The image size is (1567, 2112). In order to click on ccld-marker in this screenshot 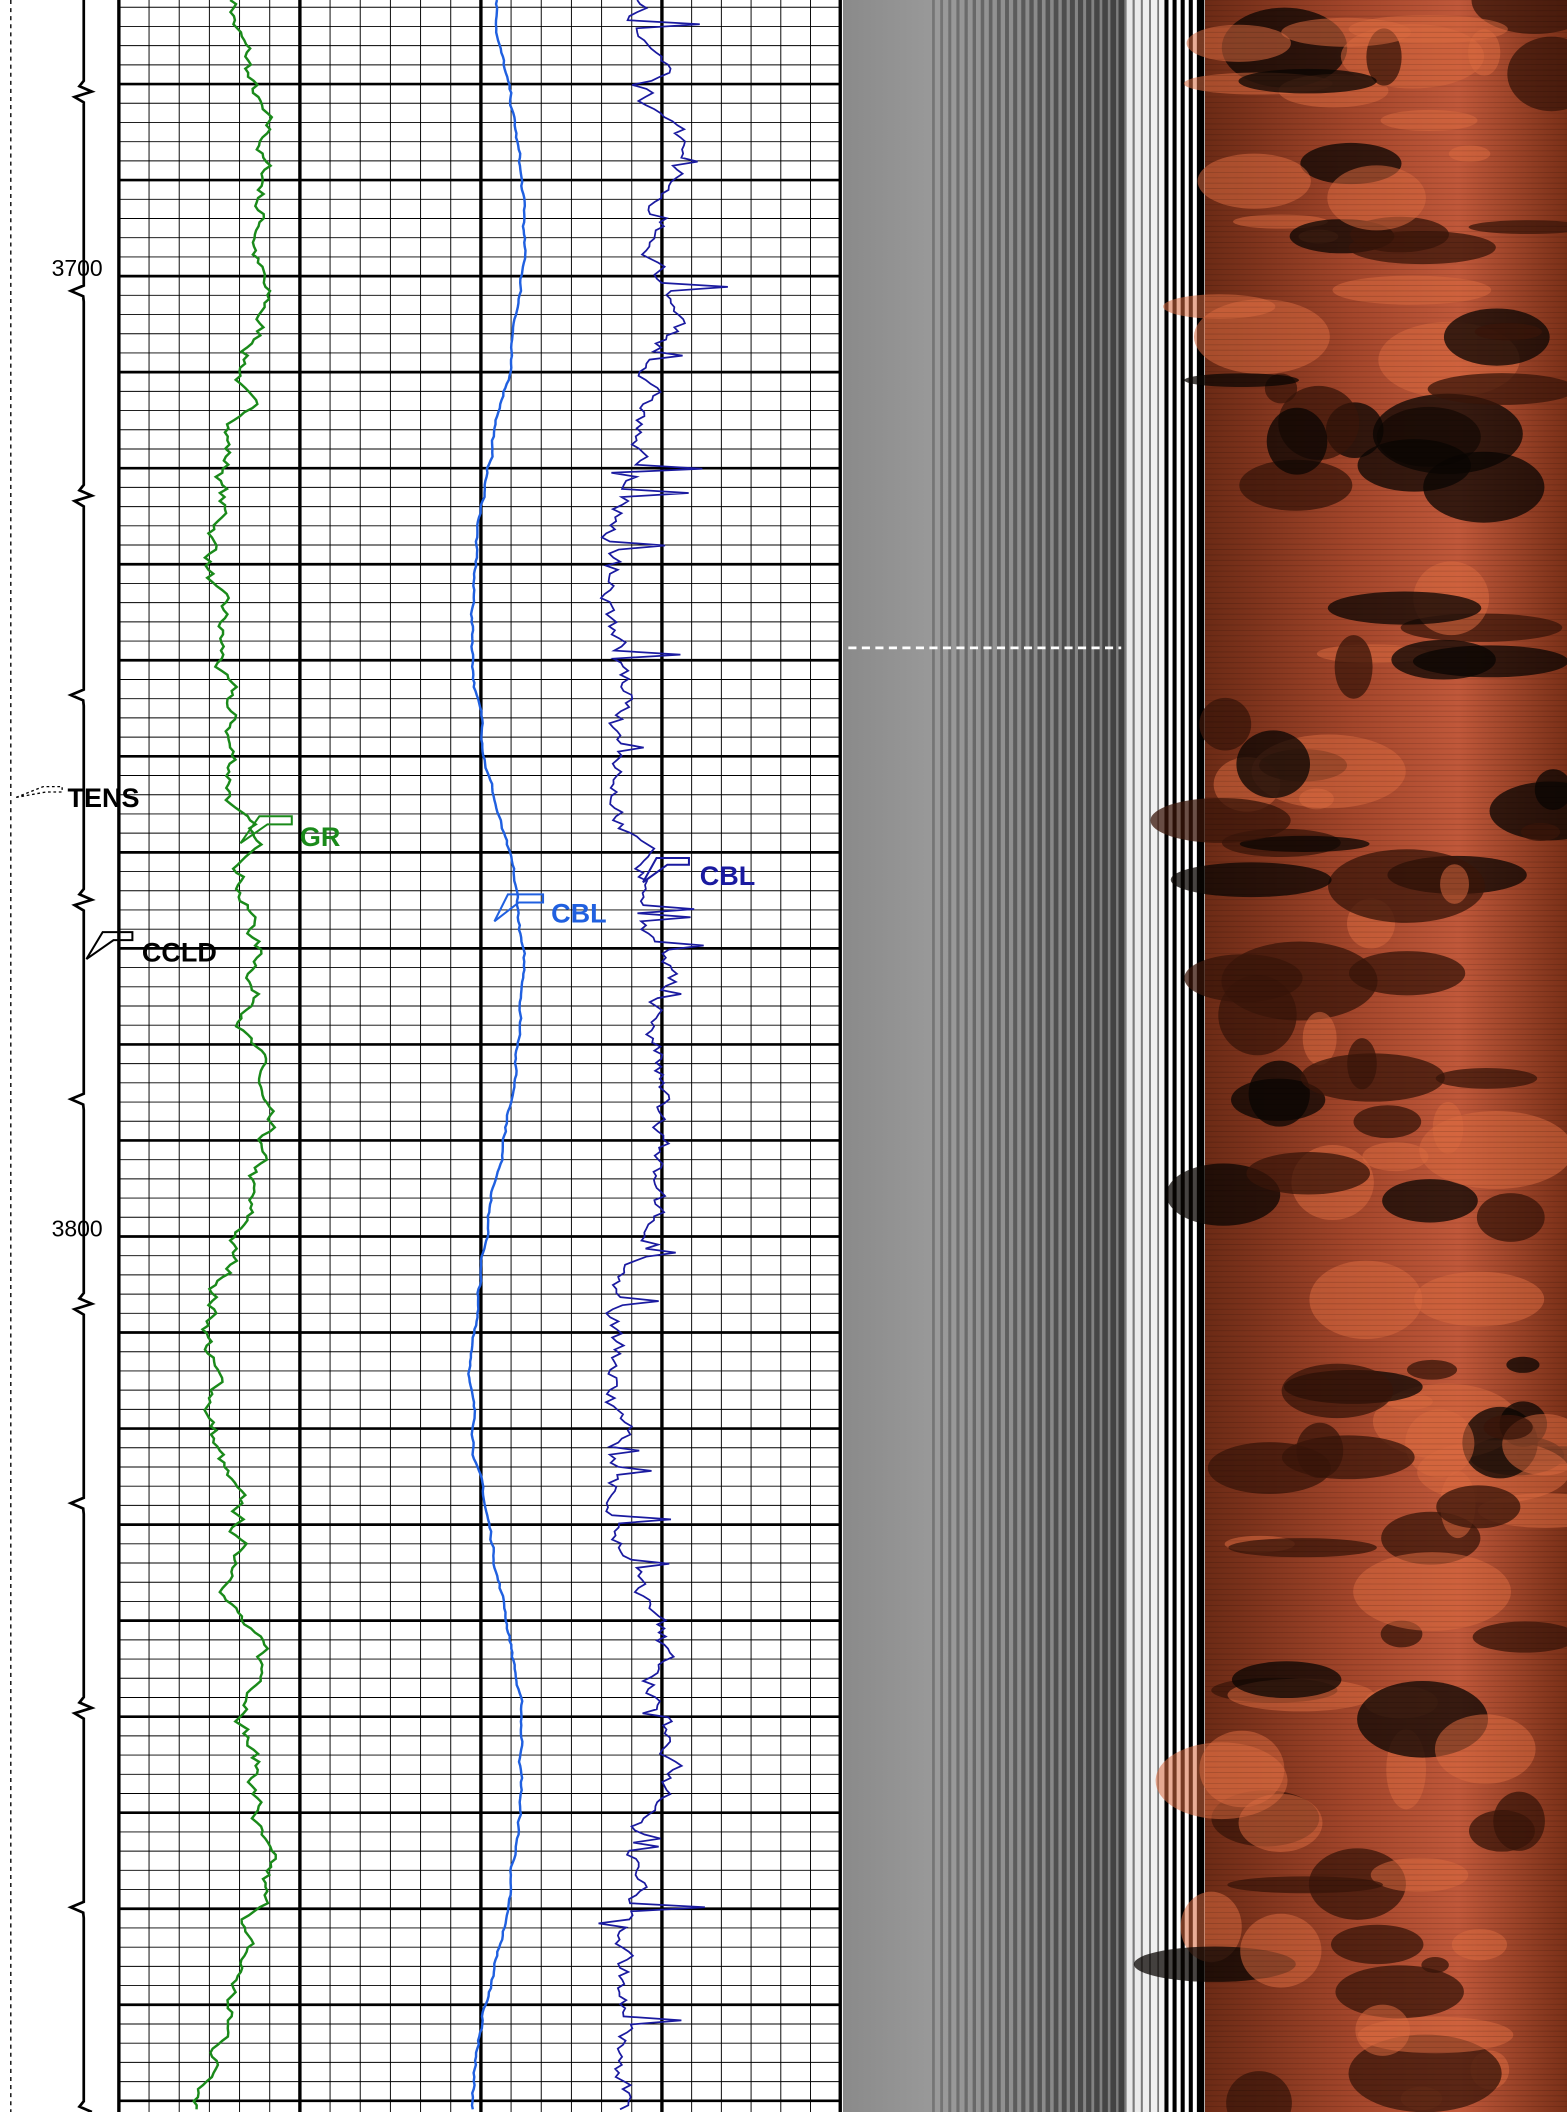, I will do `click(109, 945)`.